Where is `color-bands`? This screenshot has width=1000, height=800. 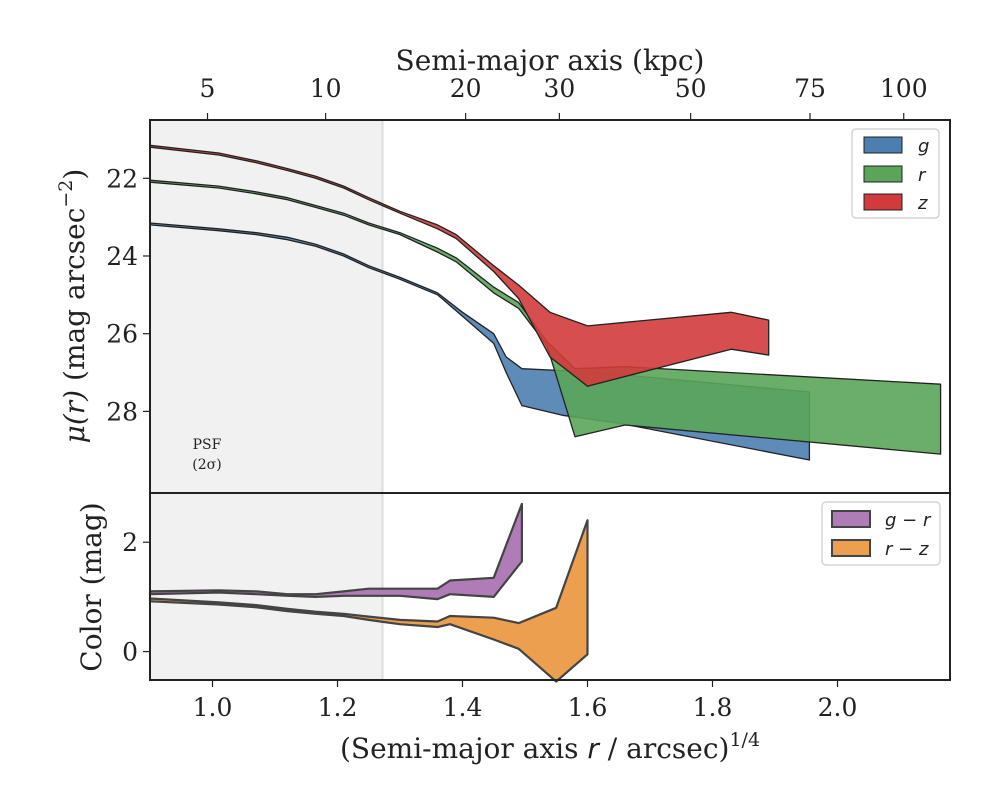 color-bands is located at coordinates (368, 592).